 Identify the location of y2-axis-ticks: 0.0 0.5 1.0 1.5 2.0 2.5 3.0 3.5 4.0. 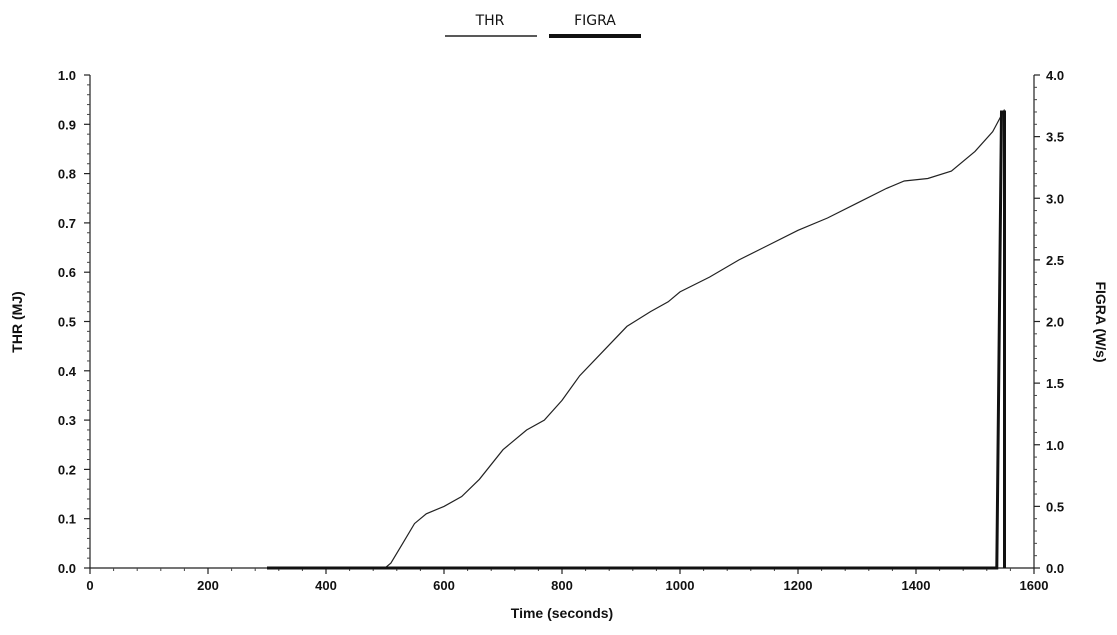
(1049, 322).